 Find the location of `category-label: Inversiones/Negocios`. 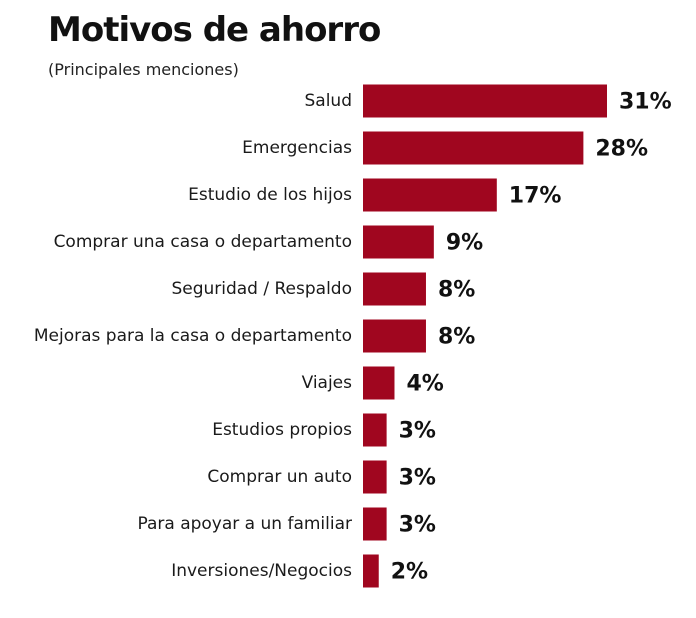

category-label: Inversiones/Negocios is located at coordinates (261, 571).